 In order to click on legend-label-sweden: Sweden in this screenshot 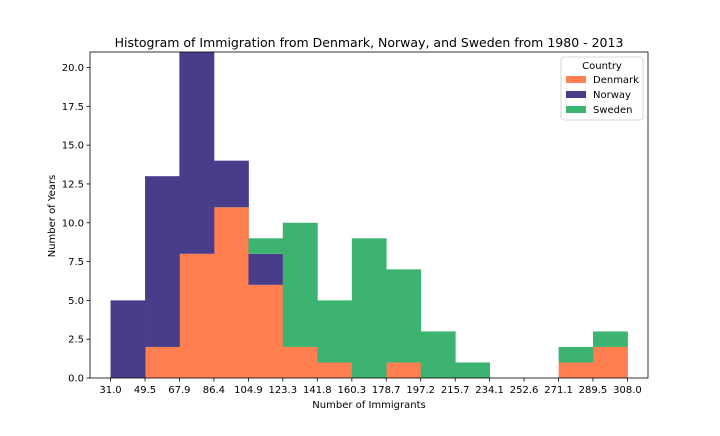, I will do `click(613, 110)`.